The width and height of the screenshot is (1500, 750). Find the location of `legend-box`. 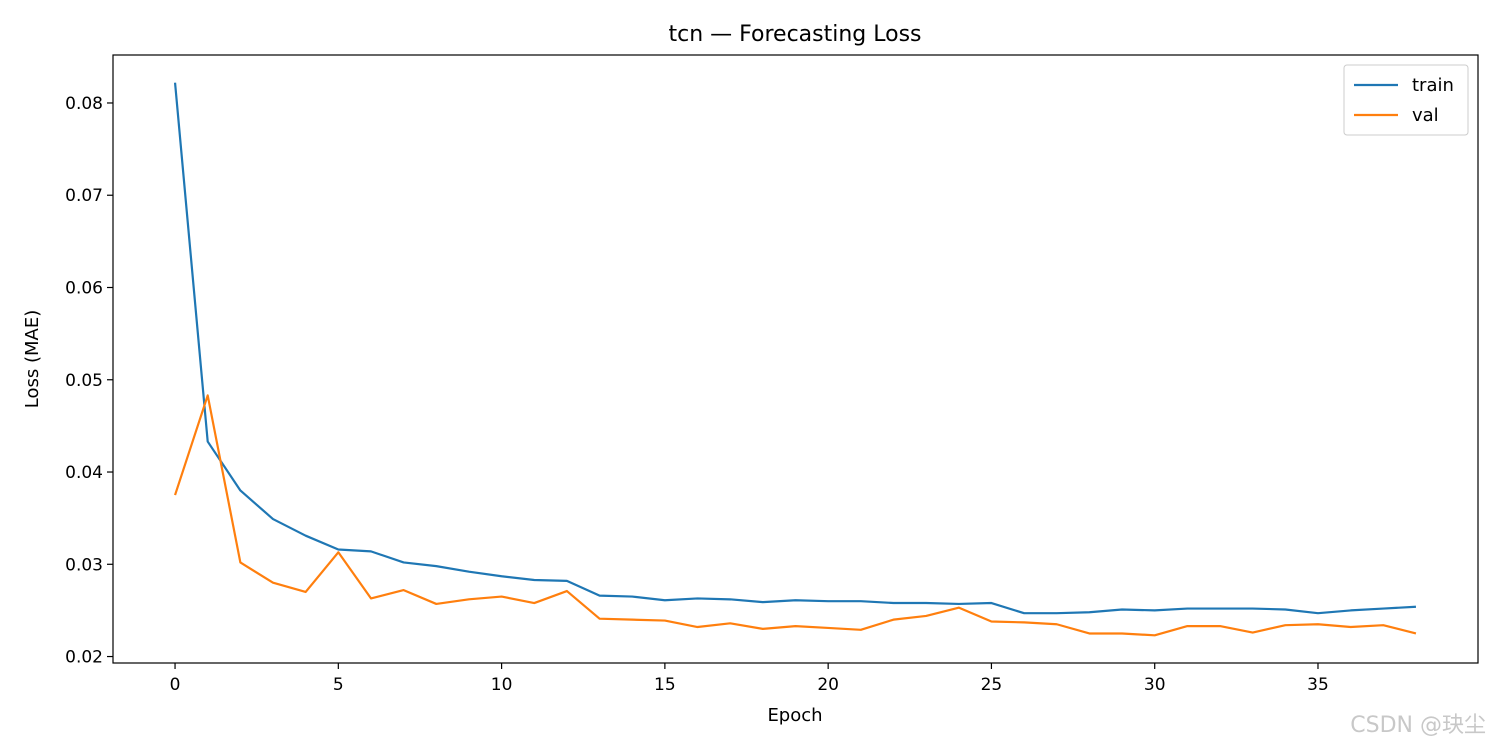

legend-box is located at coordinates (1406, 100).